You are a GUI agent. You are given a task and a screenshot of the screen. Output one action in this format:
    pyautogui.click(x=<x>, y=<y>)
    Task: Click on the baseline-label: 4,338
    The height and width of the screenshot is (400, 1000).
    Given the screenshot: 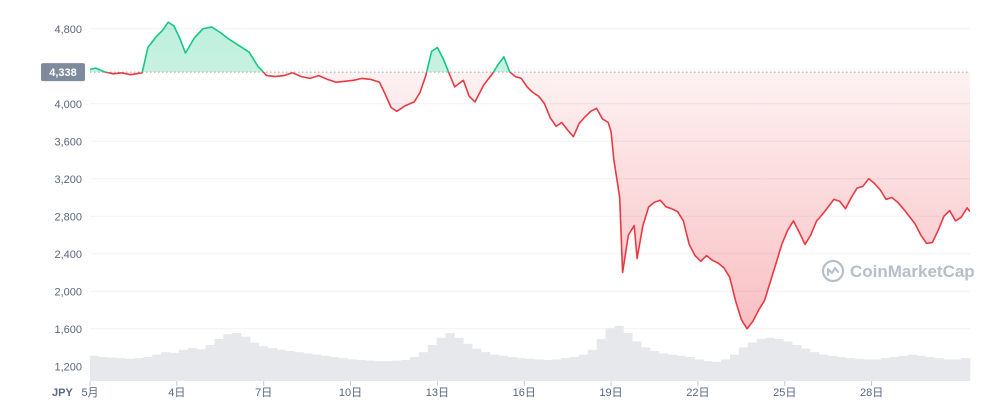 What is the action you would take?
    pyautogui.click(x=63, y=73)
    